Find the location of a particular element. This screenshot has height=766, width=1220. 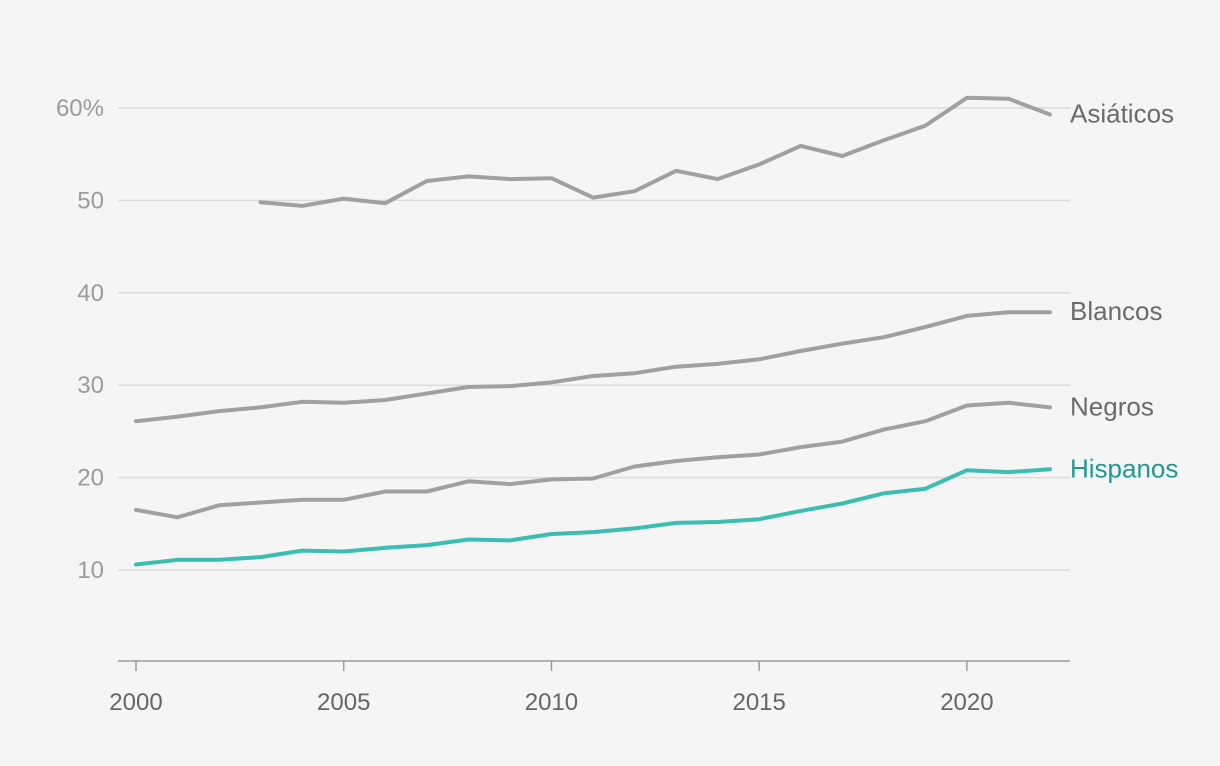

series-line-asiaticos is located at coordinates (655, 151).